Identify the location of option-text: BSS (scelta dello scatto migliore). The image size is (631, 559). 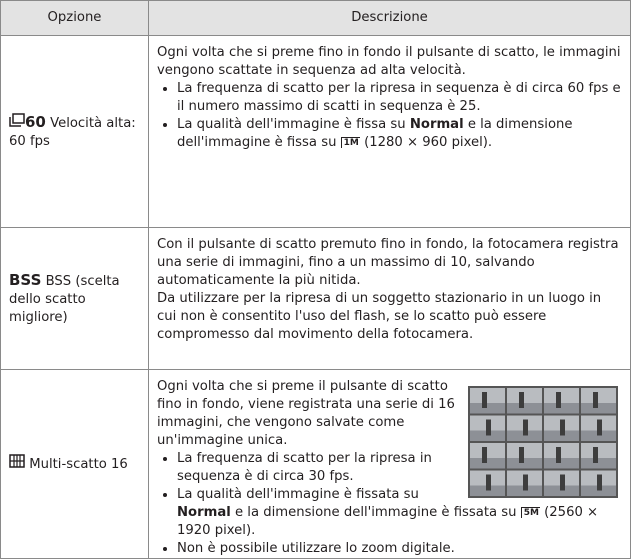
(64, 299).